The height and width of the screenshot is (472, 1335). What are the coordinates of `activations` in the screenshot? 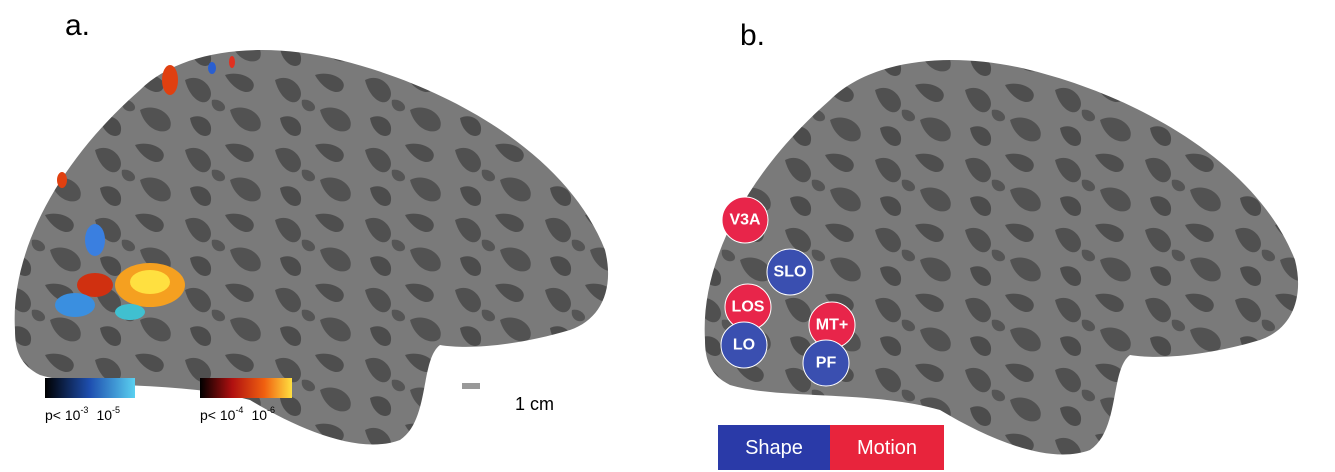 It's located at (145, 188).